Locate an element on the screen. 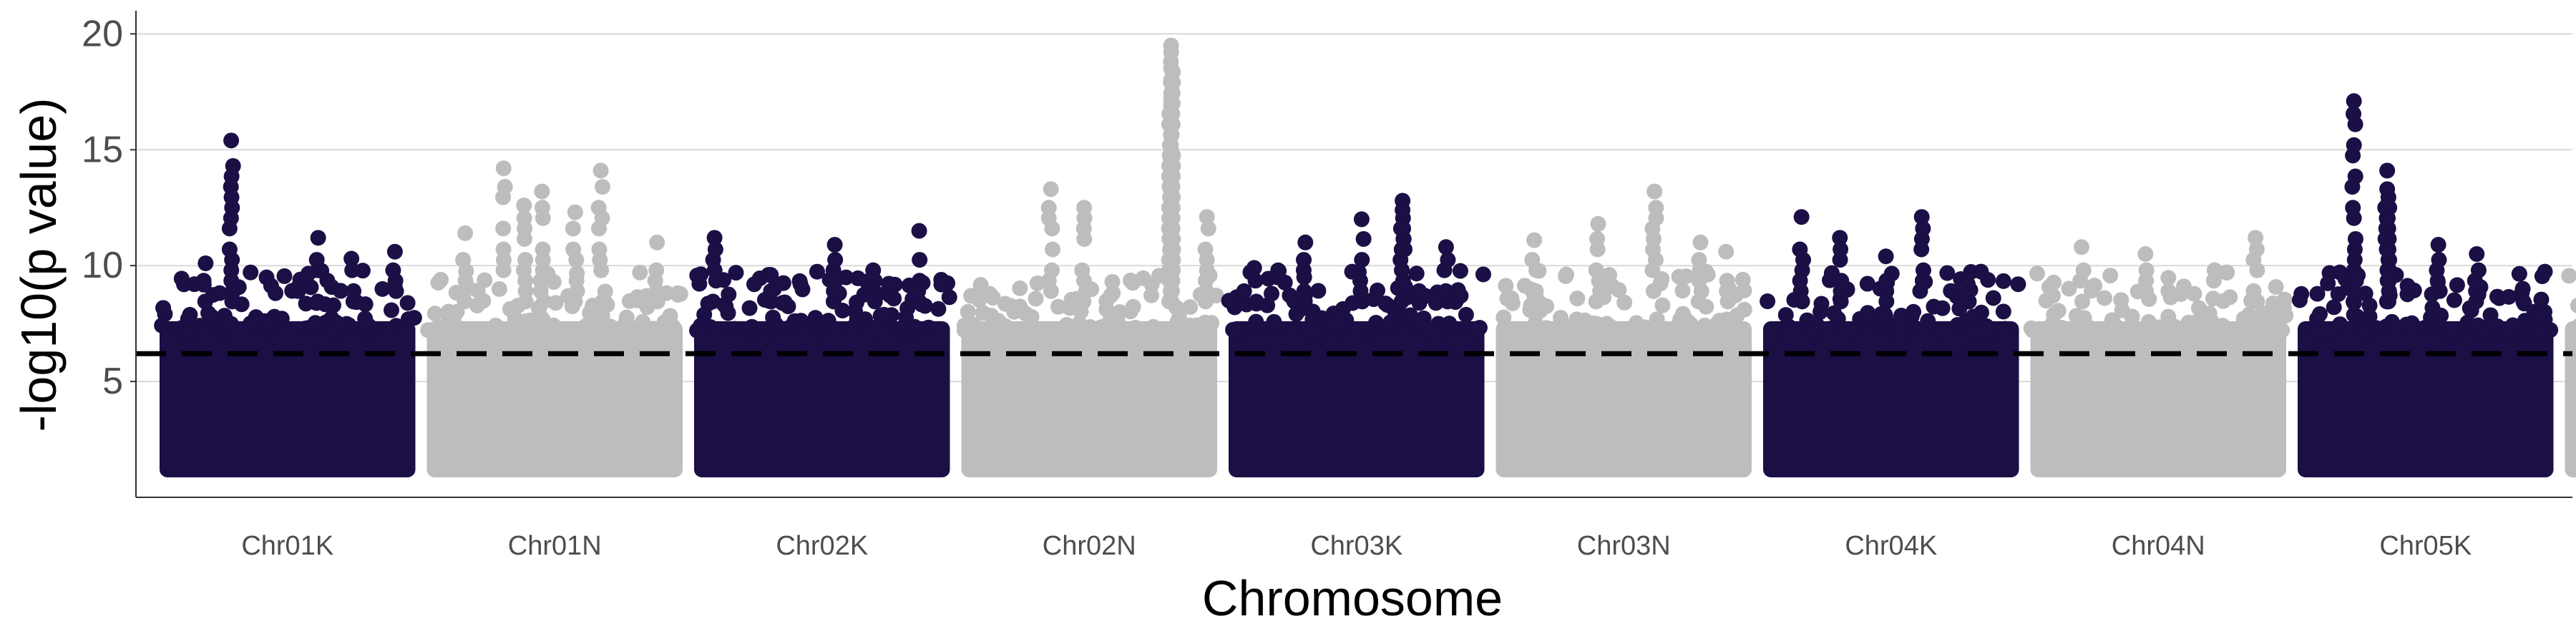 Image resolution: width=2576 pixels, height=644 pixels. series-chr01n is located at coordinates (554, 319).